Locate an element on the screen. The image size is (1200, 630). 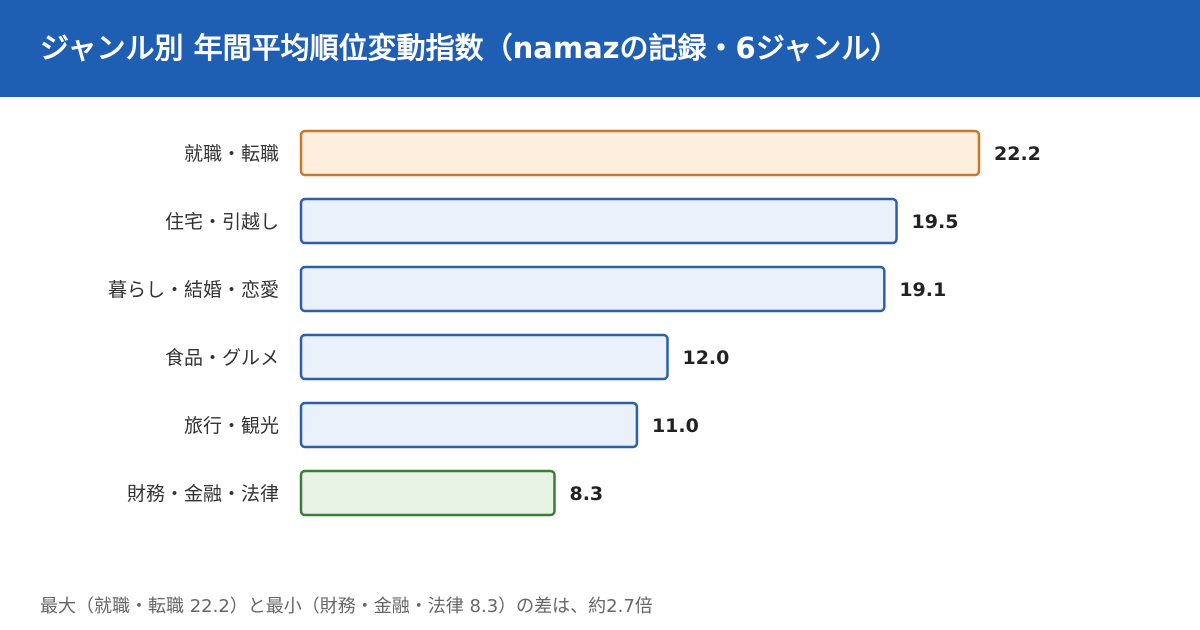
category-label: 旅行・観光 is located at coordinates (231, 426).